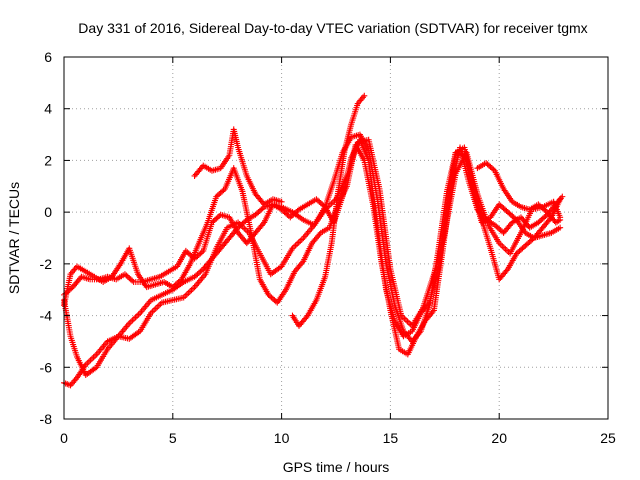 The height and width of the screenshot is (480, 640). Describe the element at coordinates (46, 316) in the screenshot. I see `y-tick-label: -4` at that location.